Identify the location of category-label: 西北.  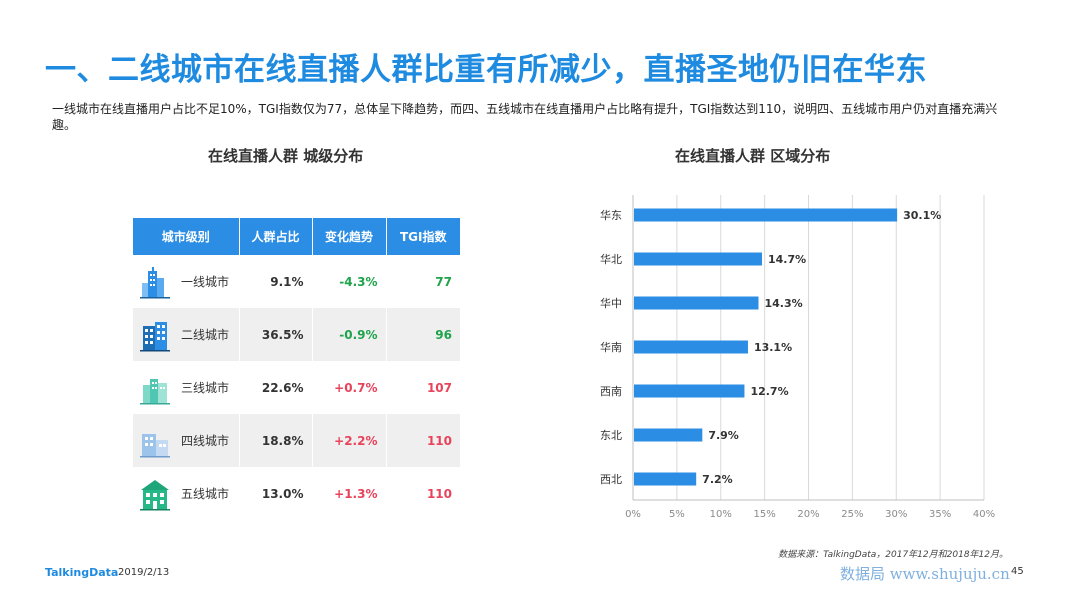
(611, 479).